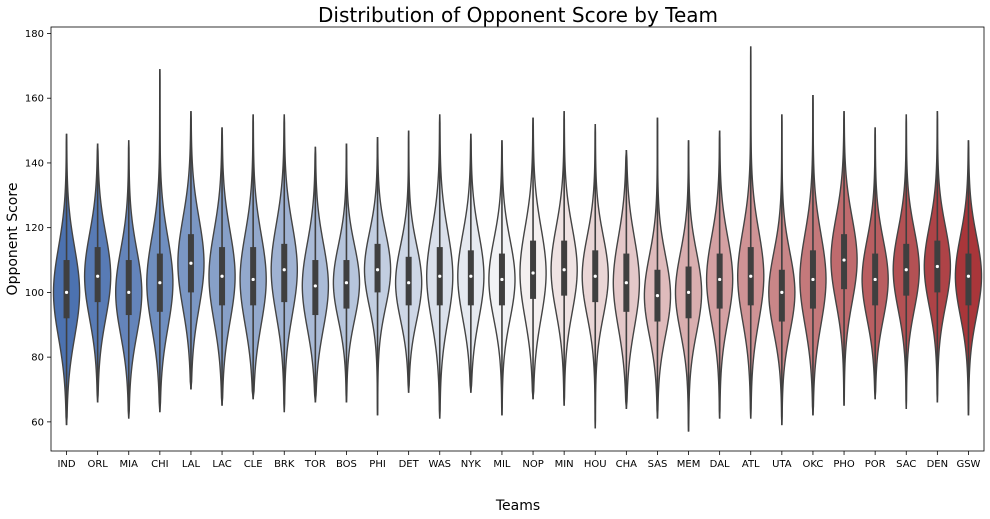 This screenshot has width=990, height=519. I want to click on violin-uta, so click(782, 270).